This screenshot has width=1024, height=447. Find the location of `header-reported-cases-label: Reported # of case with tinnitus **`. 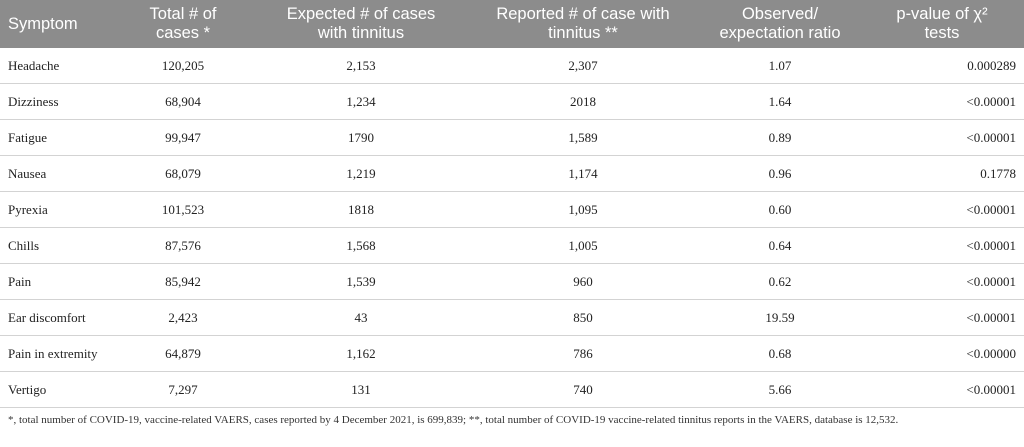

header-reported-cases-label: Reported # of case with tinnitus ** is located at coordinates (583, 23).